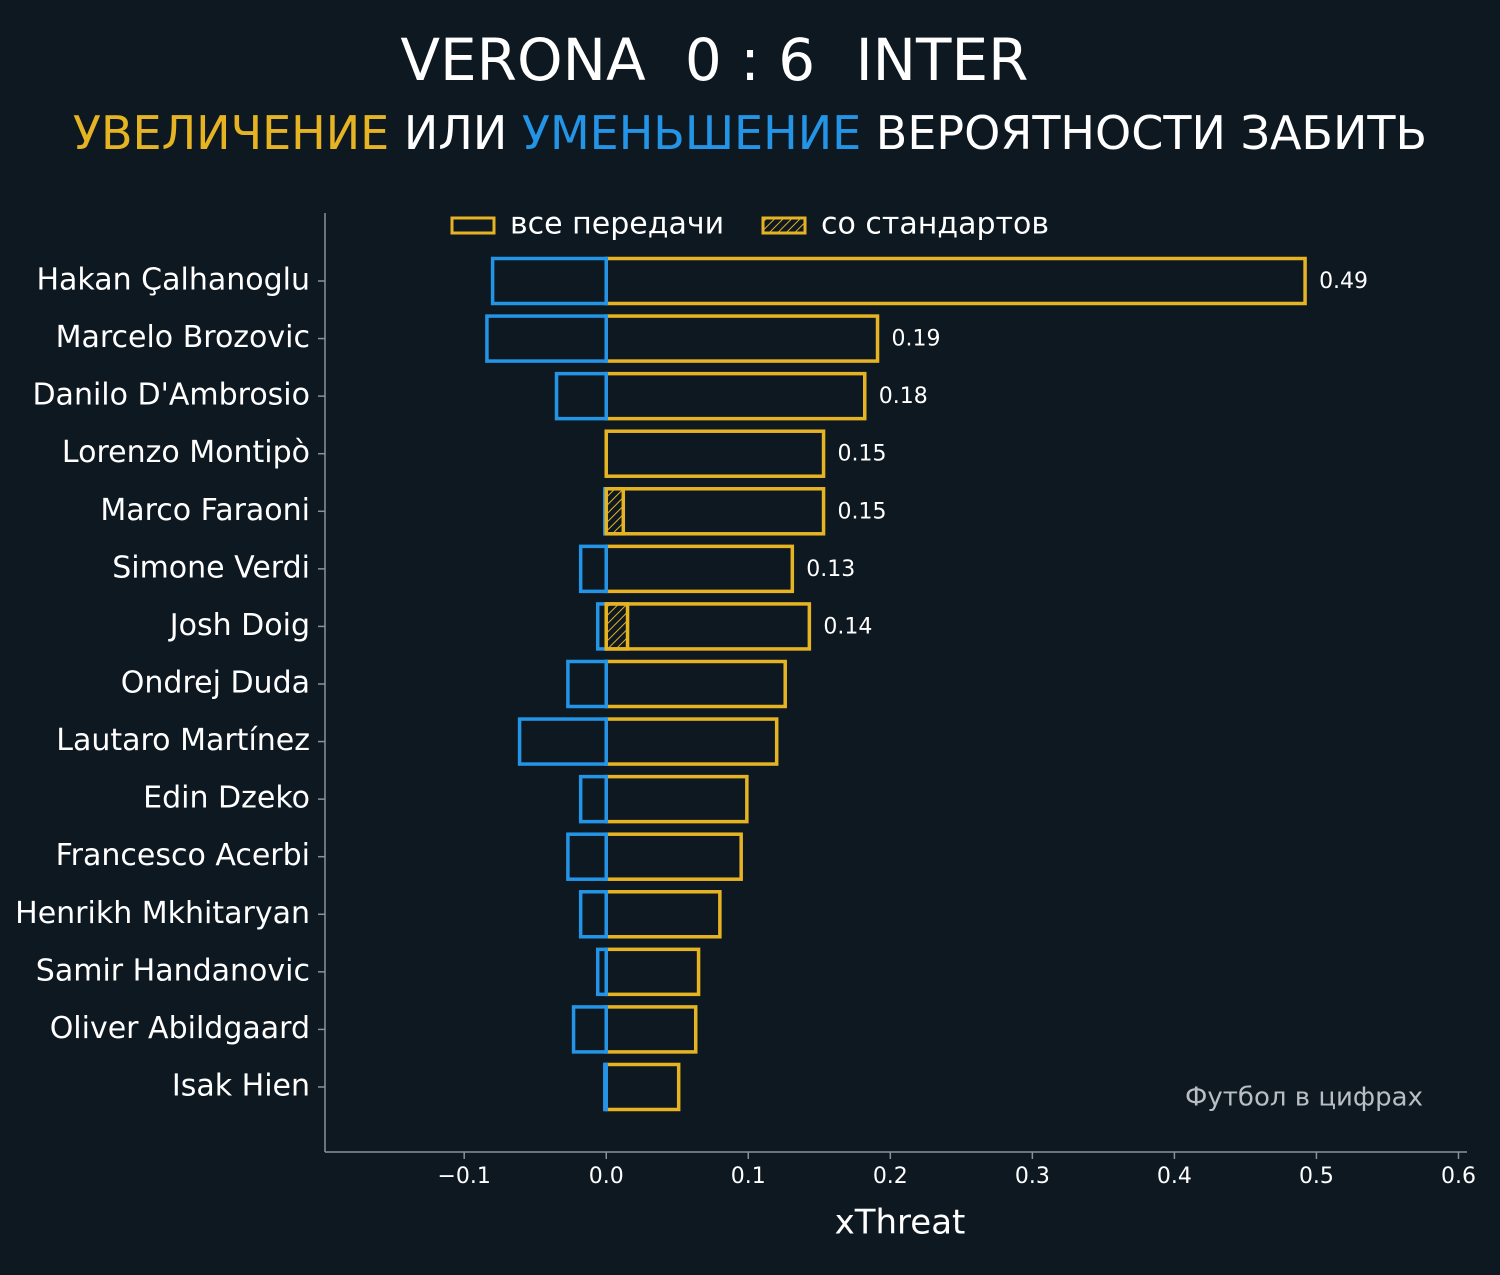  I want to click on value-label: 0.19, so click(916, 339).